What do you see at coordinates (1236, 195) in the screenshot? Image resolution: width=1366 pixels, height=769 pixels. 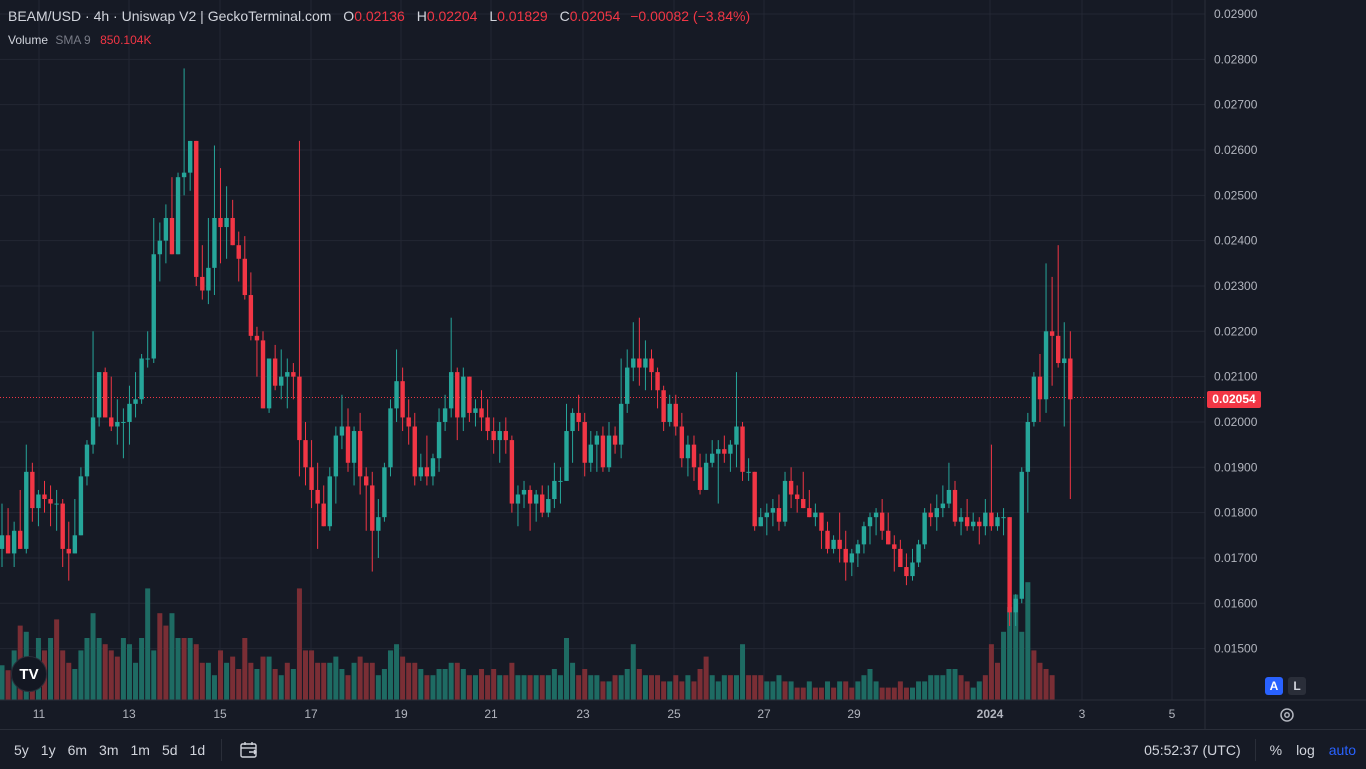 I see `price-tick-label: 0.02500` at bounding box center [1236, 195].